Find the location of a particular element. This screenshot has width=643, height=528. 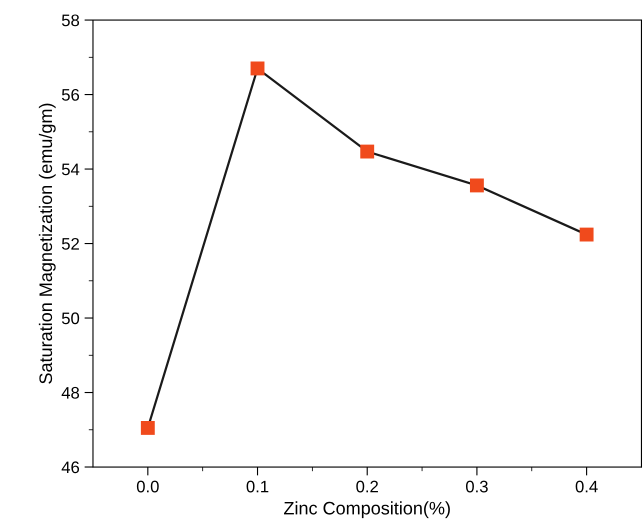

x-tick-label: 0.4 is located at coordinates (587, 486).